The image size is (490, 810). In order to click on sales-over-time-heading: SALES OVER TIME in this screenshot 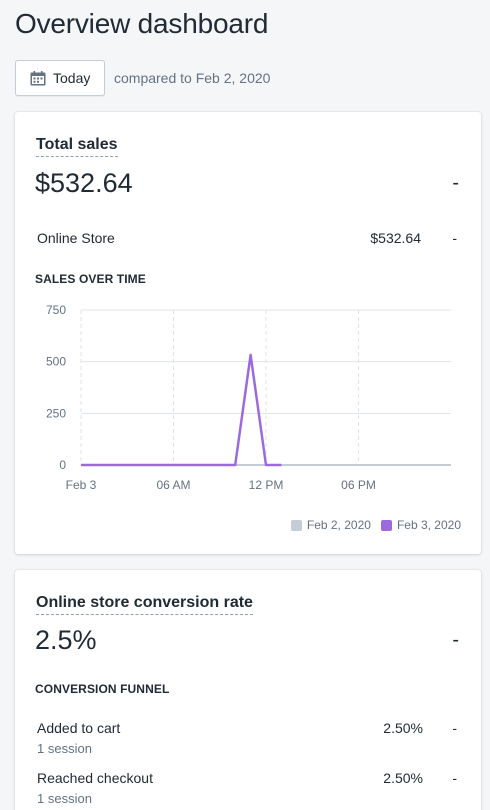, I will do `click(90, 279)`.